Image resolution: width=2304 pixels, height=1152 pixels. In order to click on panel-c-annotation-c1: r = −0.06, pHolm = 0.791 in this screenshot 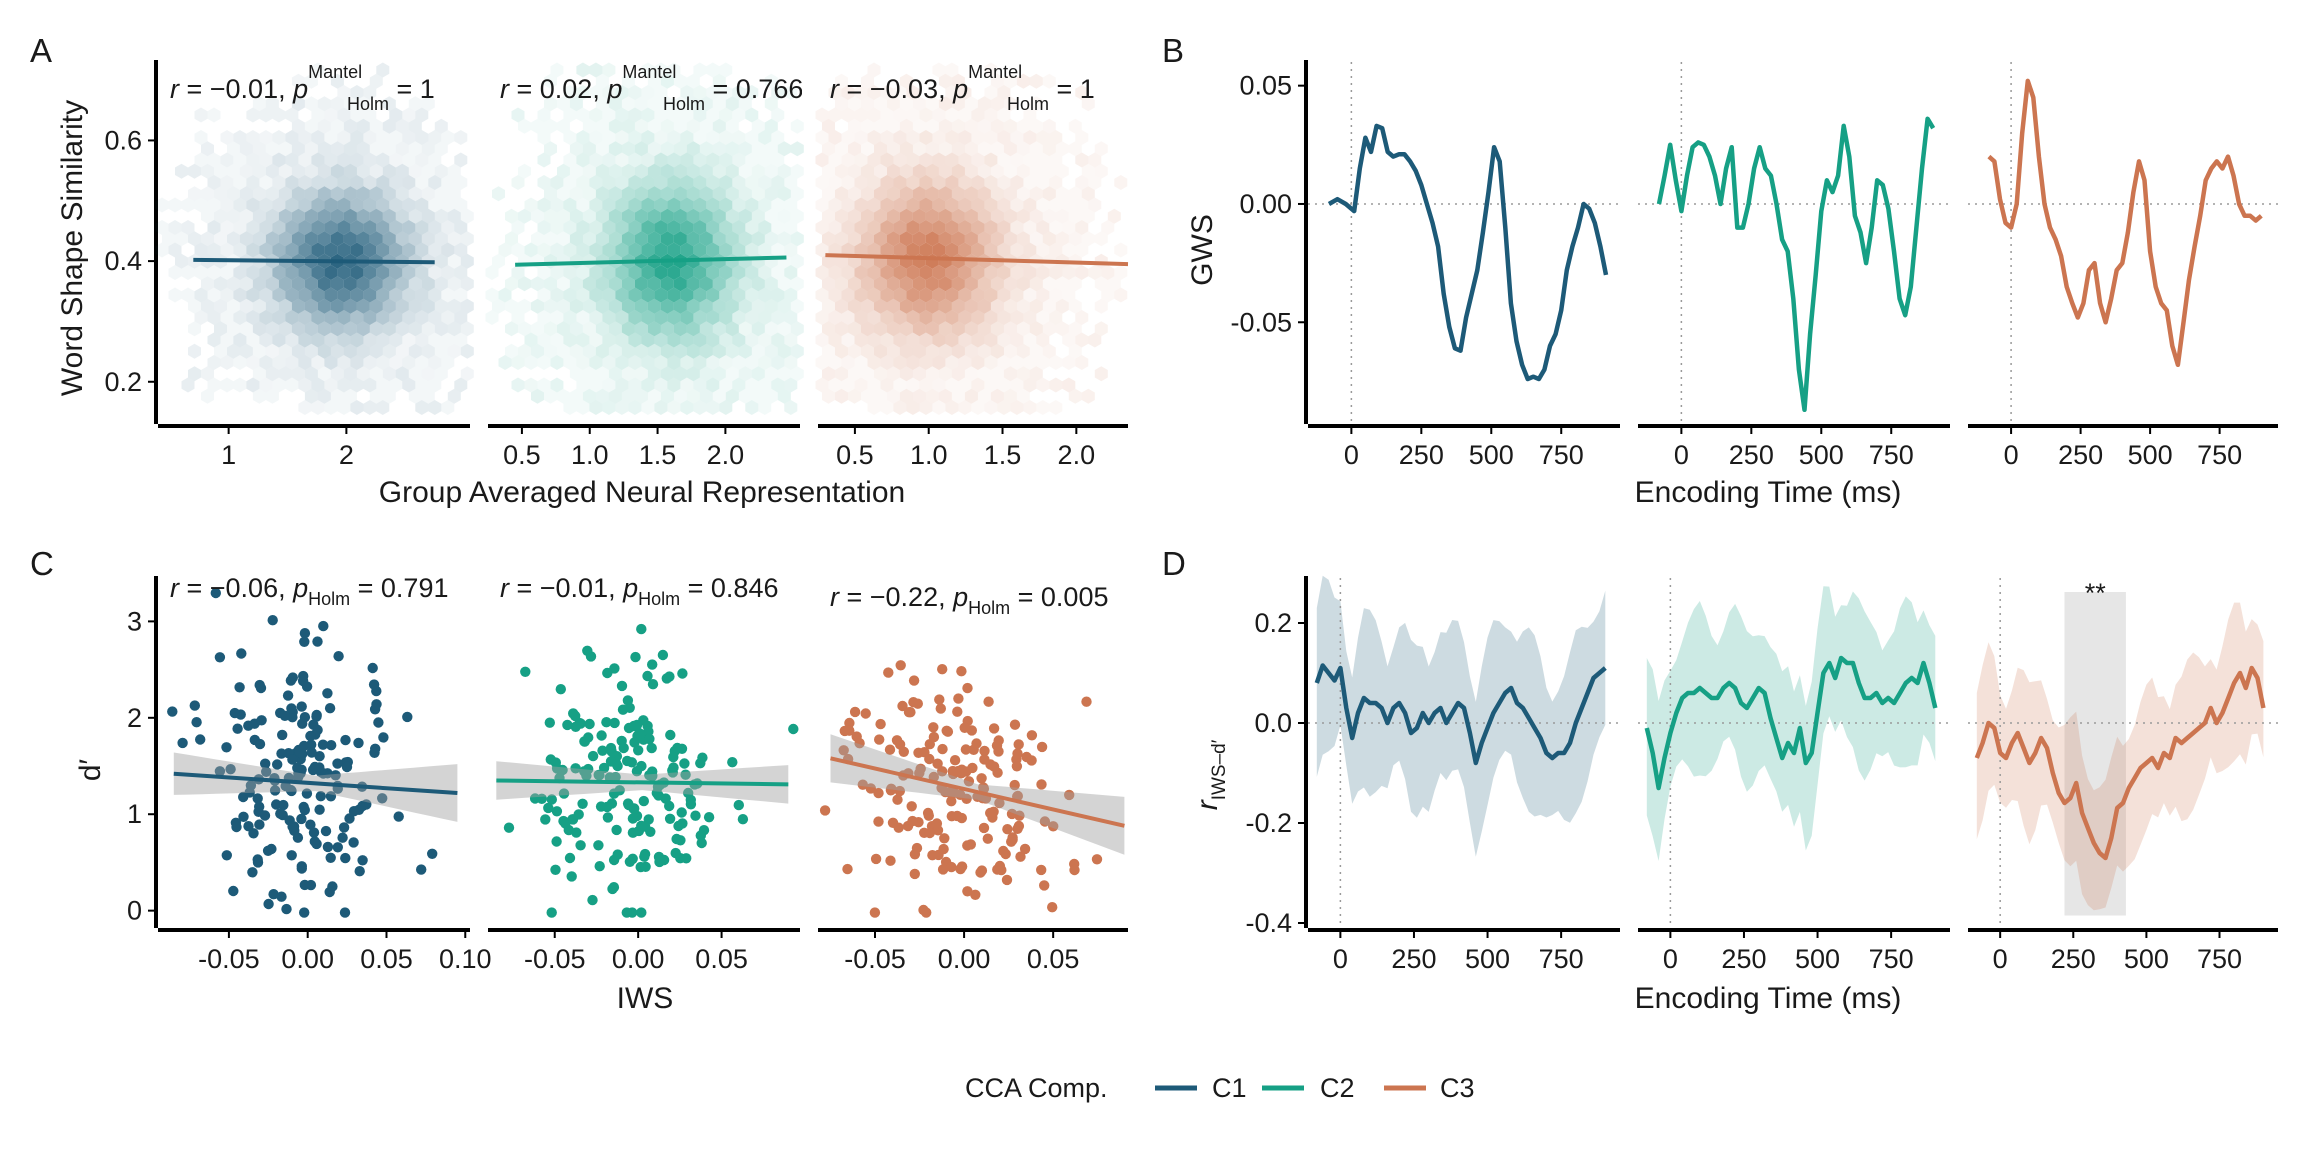, I will do `click(309, 591)`.